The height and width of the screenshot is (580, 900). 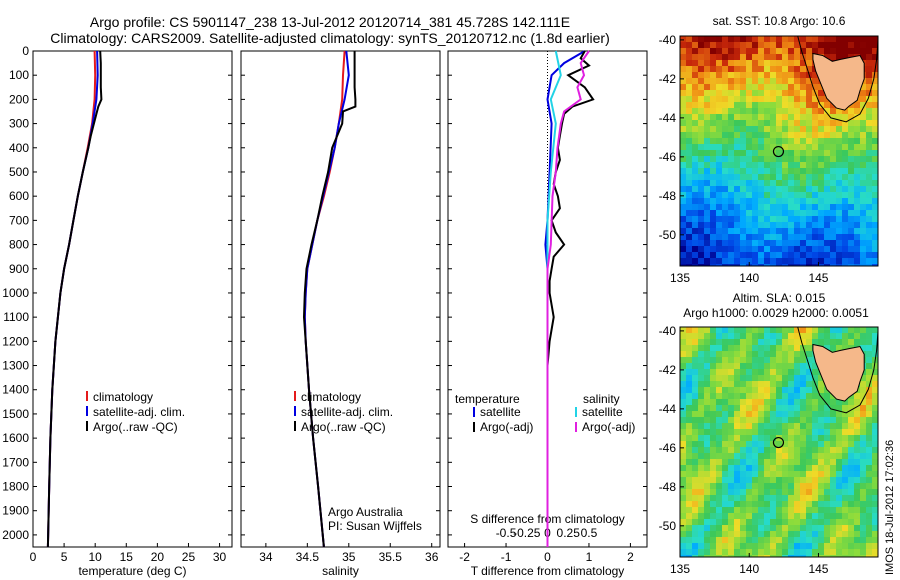 What do you see at coordinates (837, 79) in the screenshot?
I see `shelf-contour` at bounding box center [837, 79].